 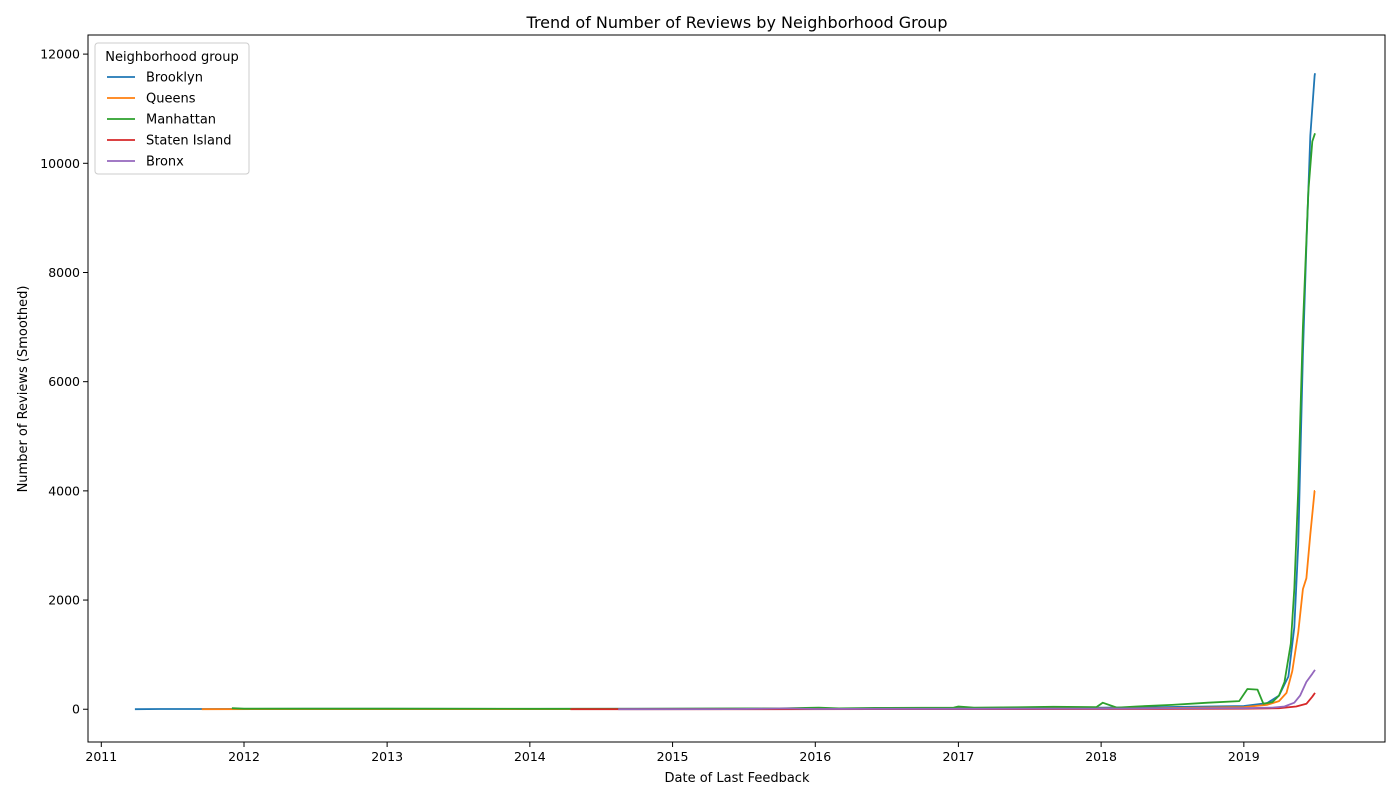 What do you see at coordinates (60, 163) in the screenshot?
I see `y-tick-label: 10000` at bounding box center [60, 163].